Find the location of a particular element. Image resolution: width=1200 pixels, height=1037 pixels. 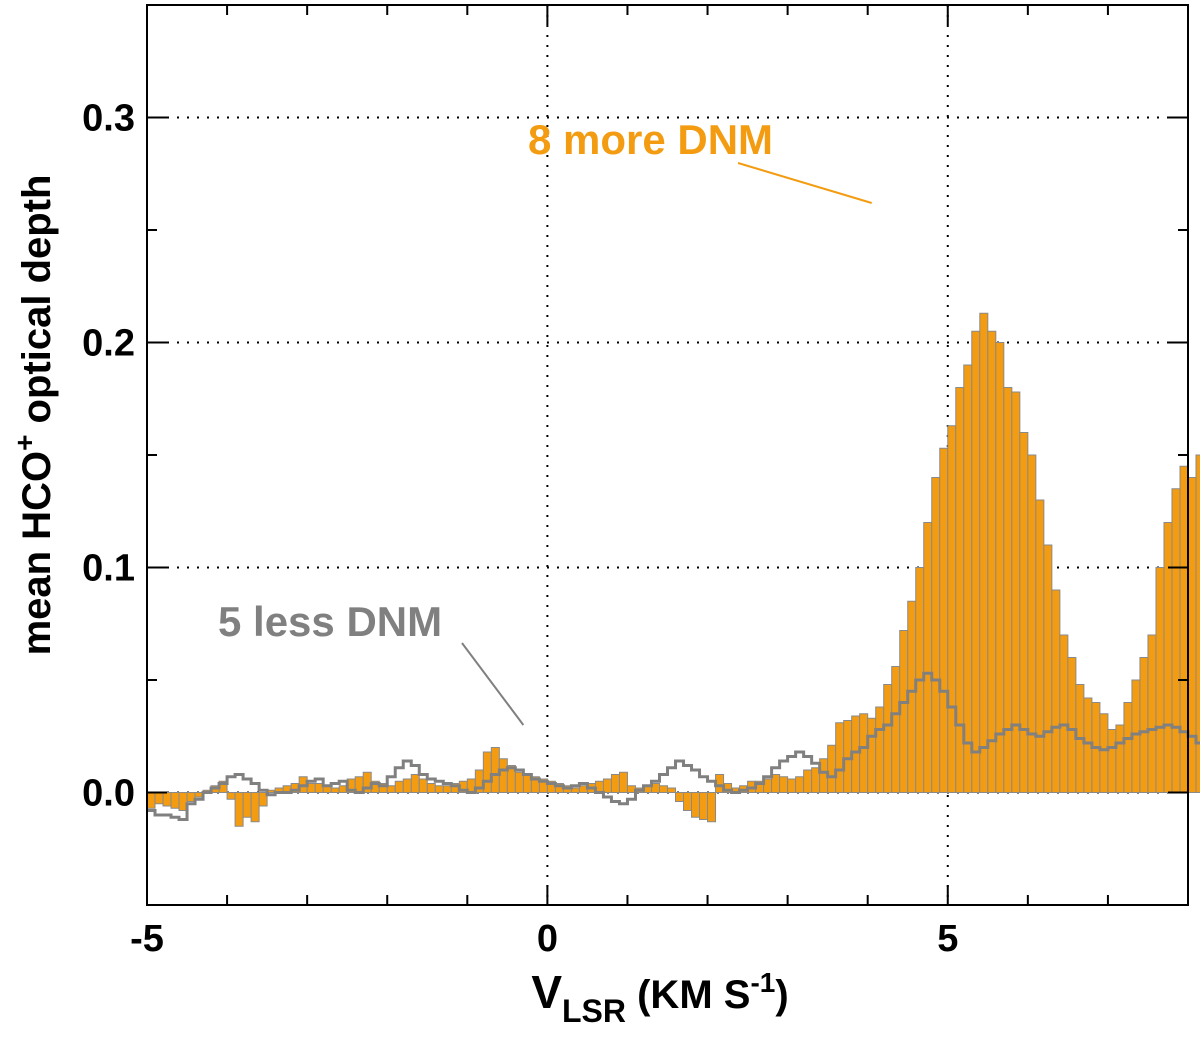

x-tick-label-1: 0 is located at coordinates (547, 939).